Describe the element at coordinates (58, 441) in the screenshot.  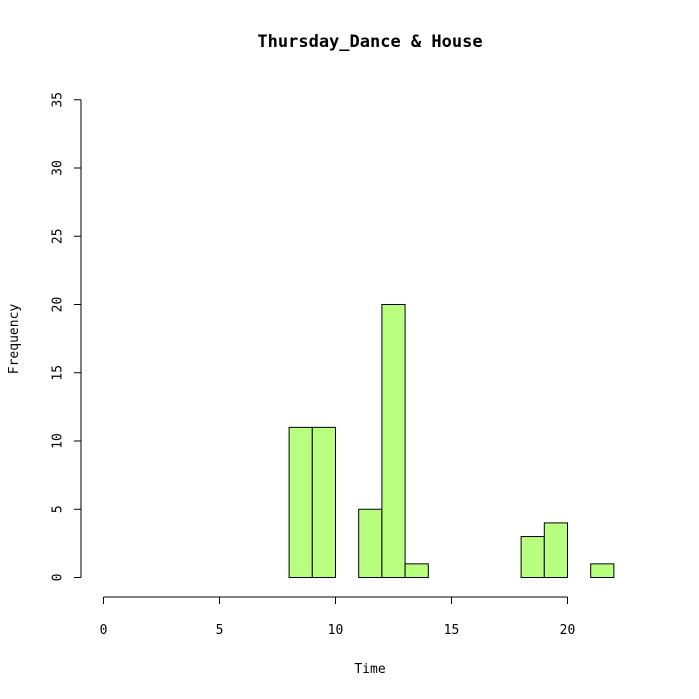
I see `y-tick-label: 10` at that location.